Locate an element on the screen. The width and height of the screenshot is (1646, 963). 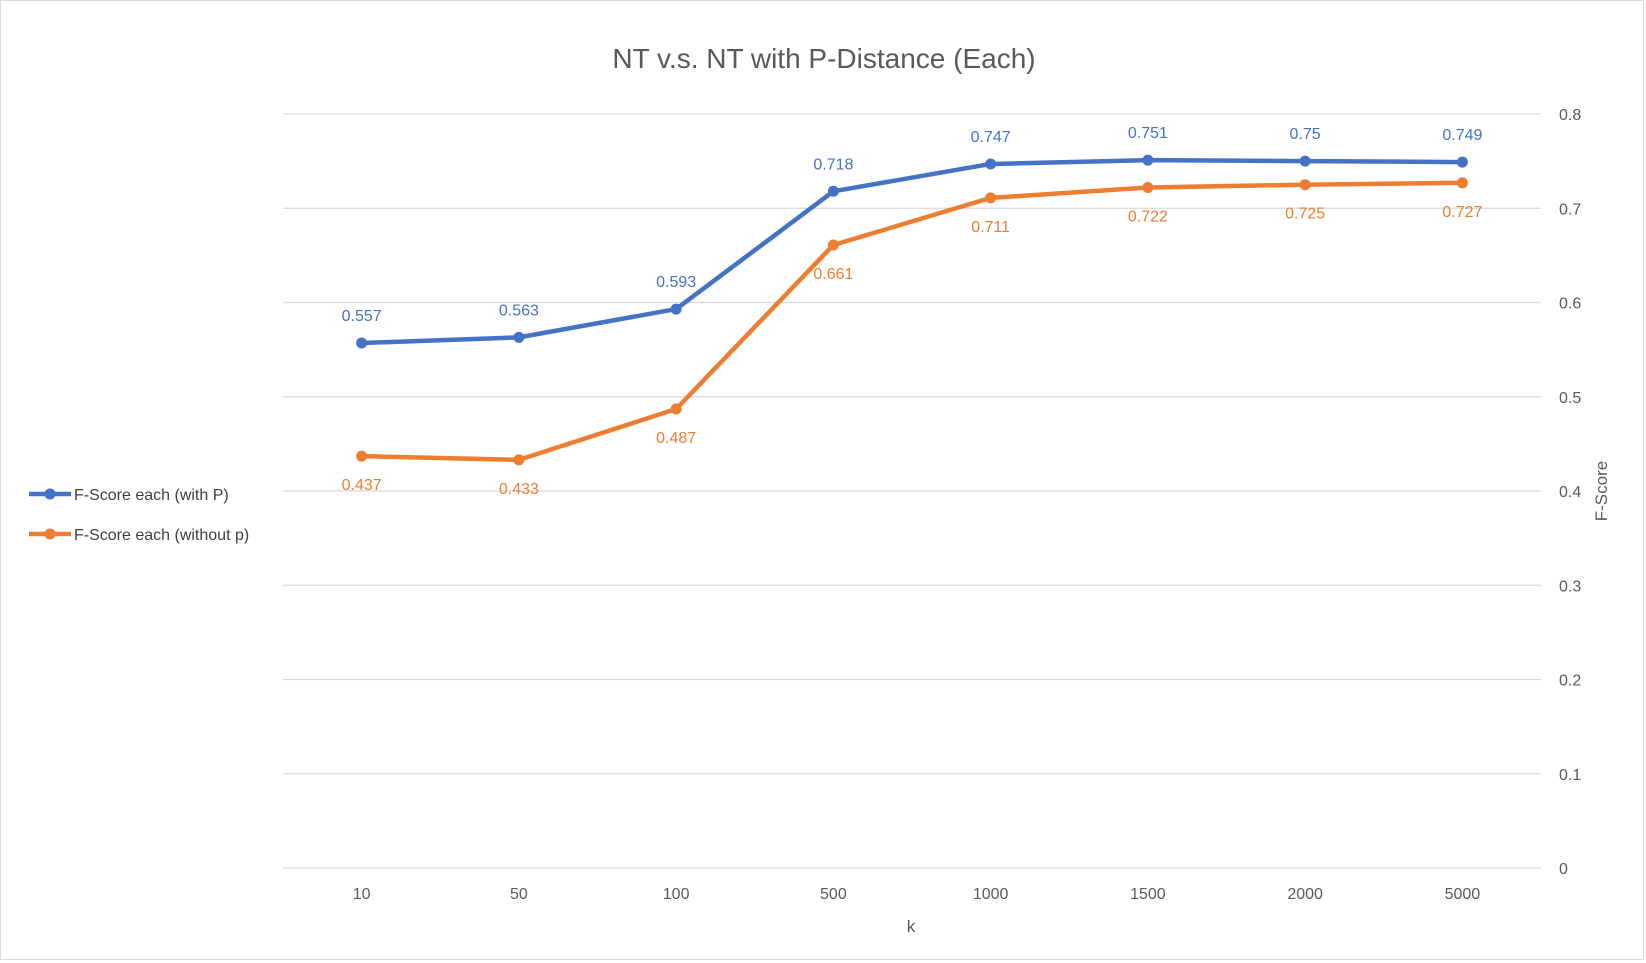
y-tick-label: 0.4 is located at coordinates (1570, 492).